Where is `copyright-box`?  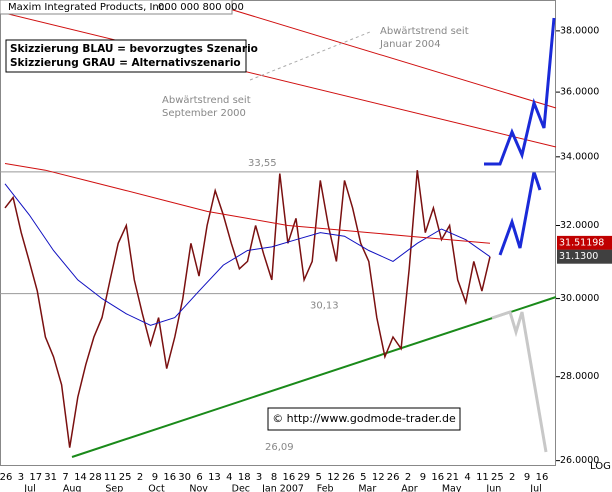
copyright-box is located at coordinates (364, 419).